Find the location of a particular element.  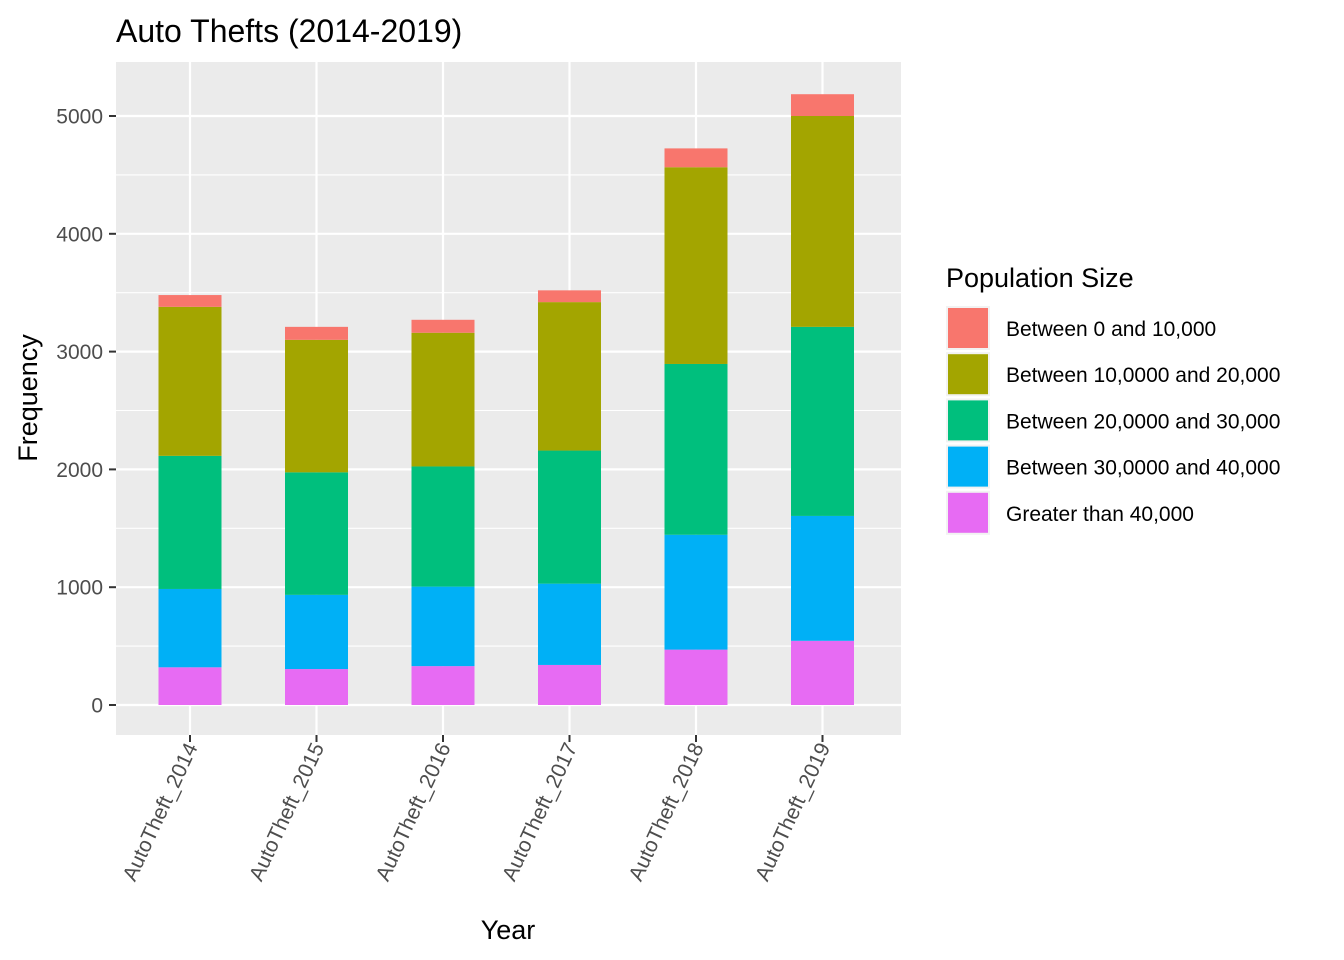

y-tick-label: 5000 is located at coordinates (79, 117).